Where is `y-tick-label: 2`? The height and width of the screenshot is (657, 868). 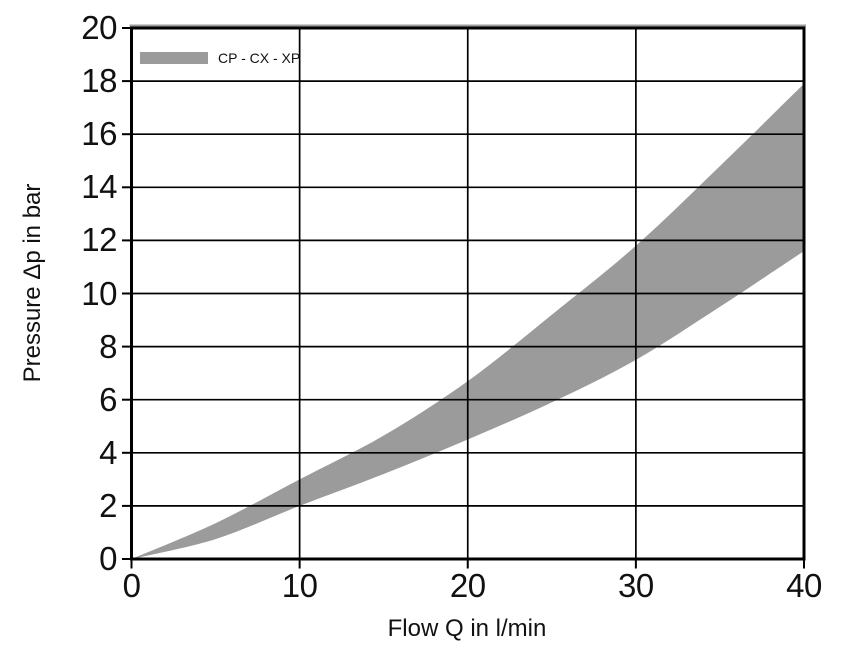
y-tick-label: 2 is located at coordinates (108, 505).